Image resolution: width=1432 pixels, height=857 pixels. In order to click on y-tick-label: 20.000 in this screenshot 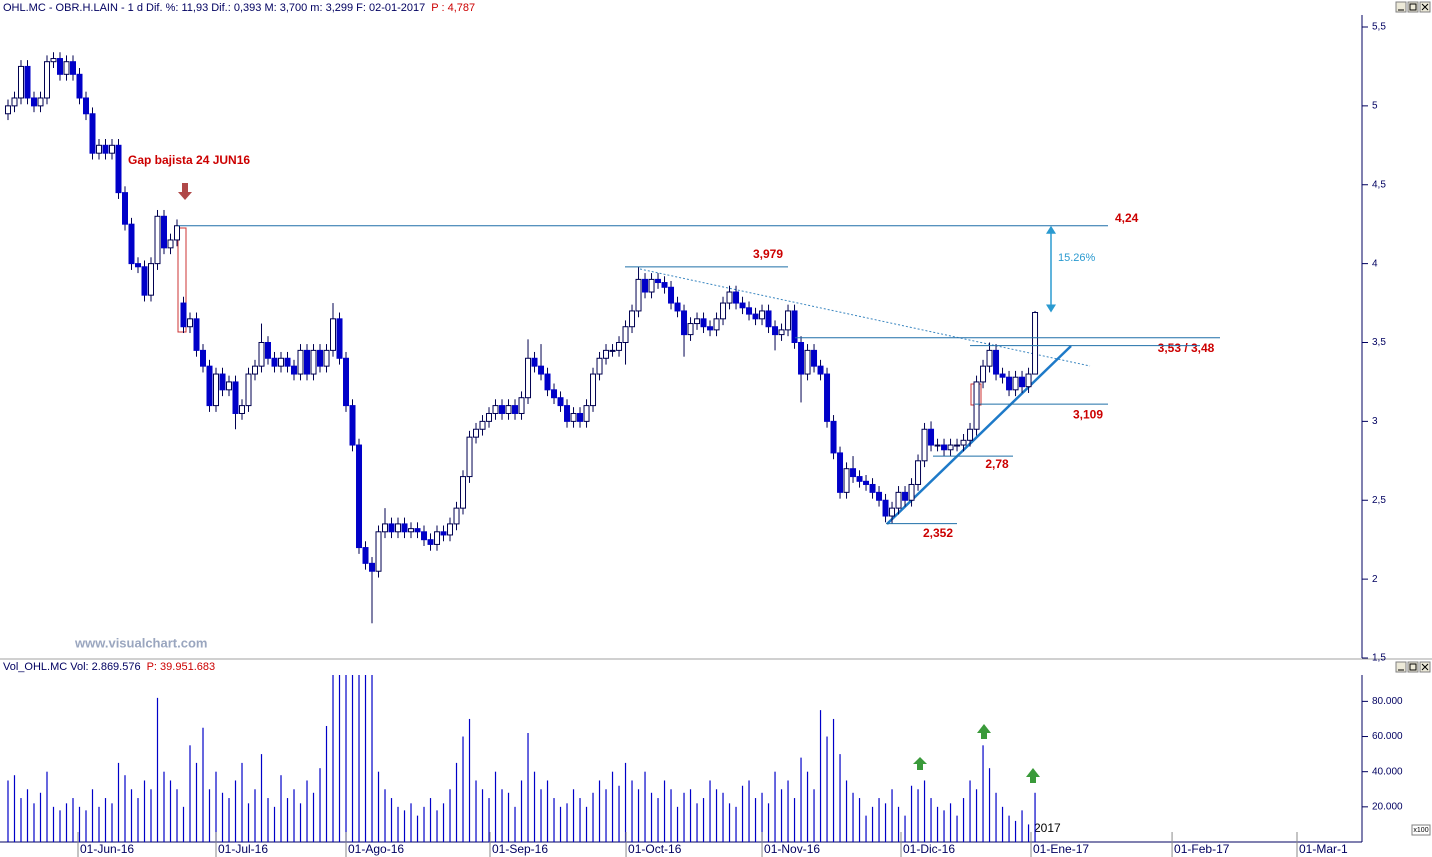, I will do `click(1387, 806)`.